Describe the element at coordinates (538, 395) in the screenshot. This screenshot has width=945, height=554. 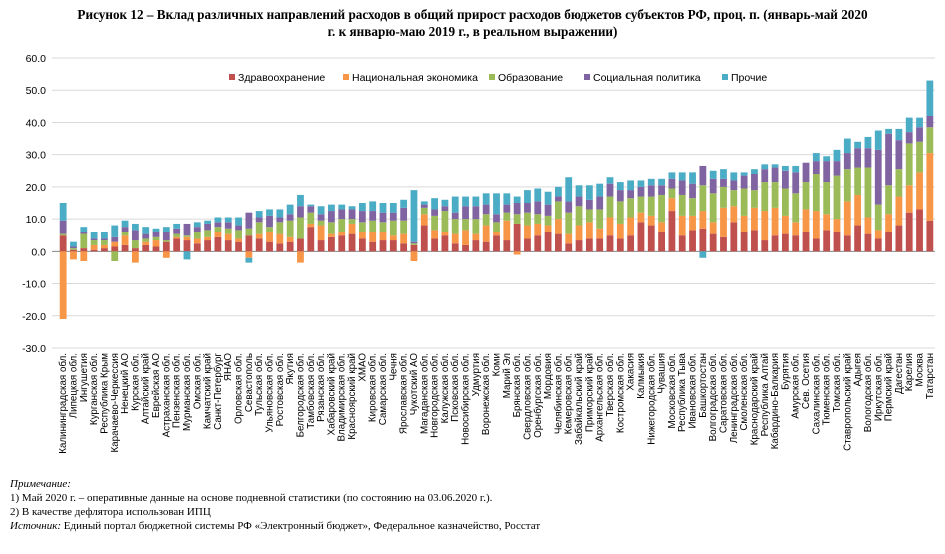
I see `x-tick-label: Оренбургская обл.` at that location.